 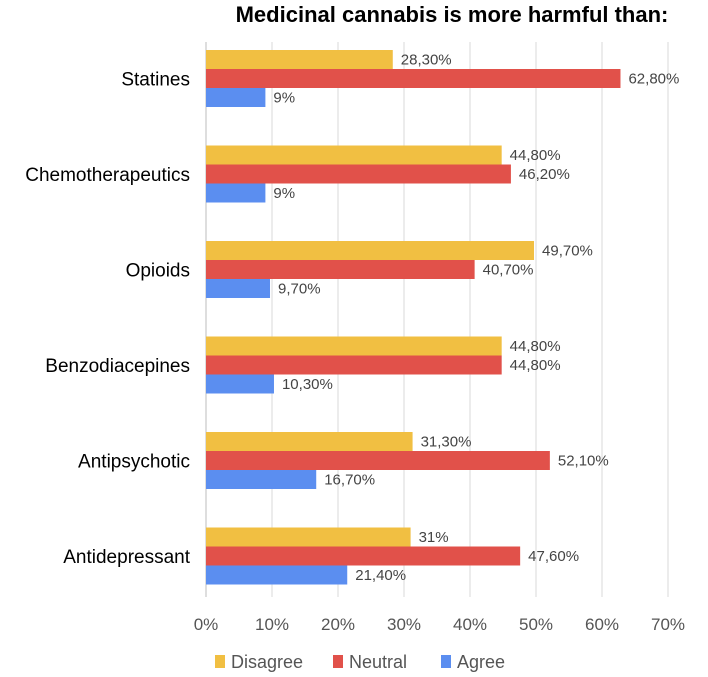 What do you see at coordinates (340, 269) in the screenshot?
I see `bar-neutral-opioids` at bounding box center [340, 269].